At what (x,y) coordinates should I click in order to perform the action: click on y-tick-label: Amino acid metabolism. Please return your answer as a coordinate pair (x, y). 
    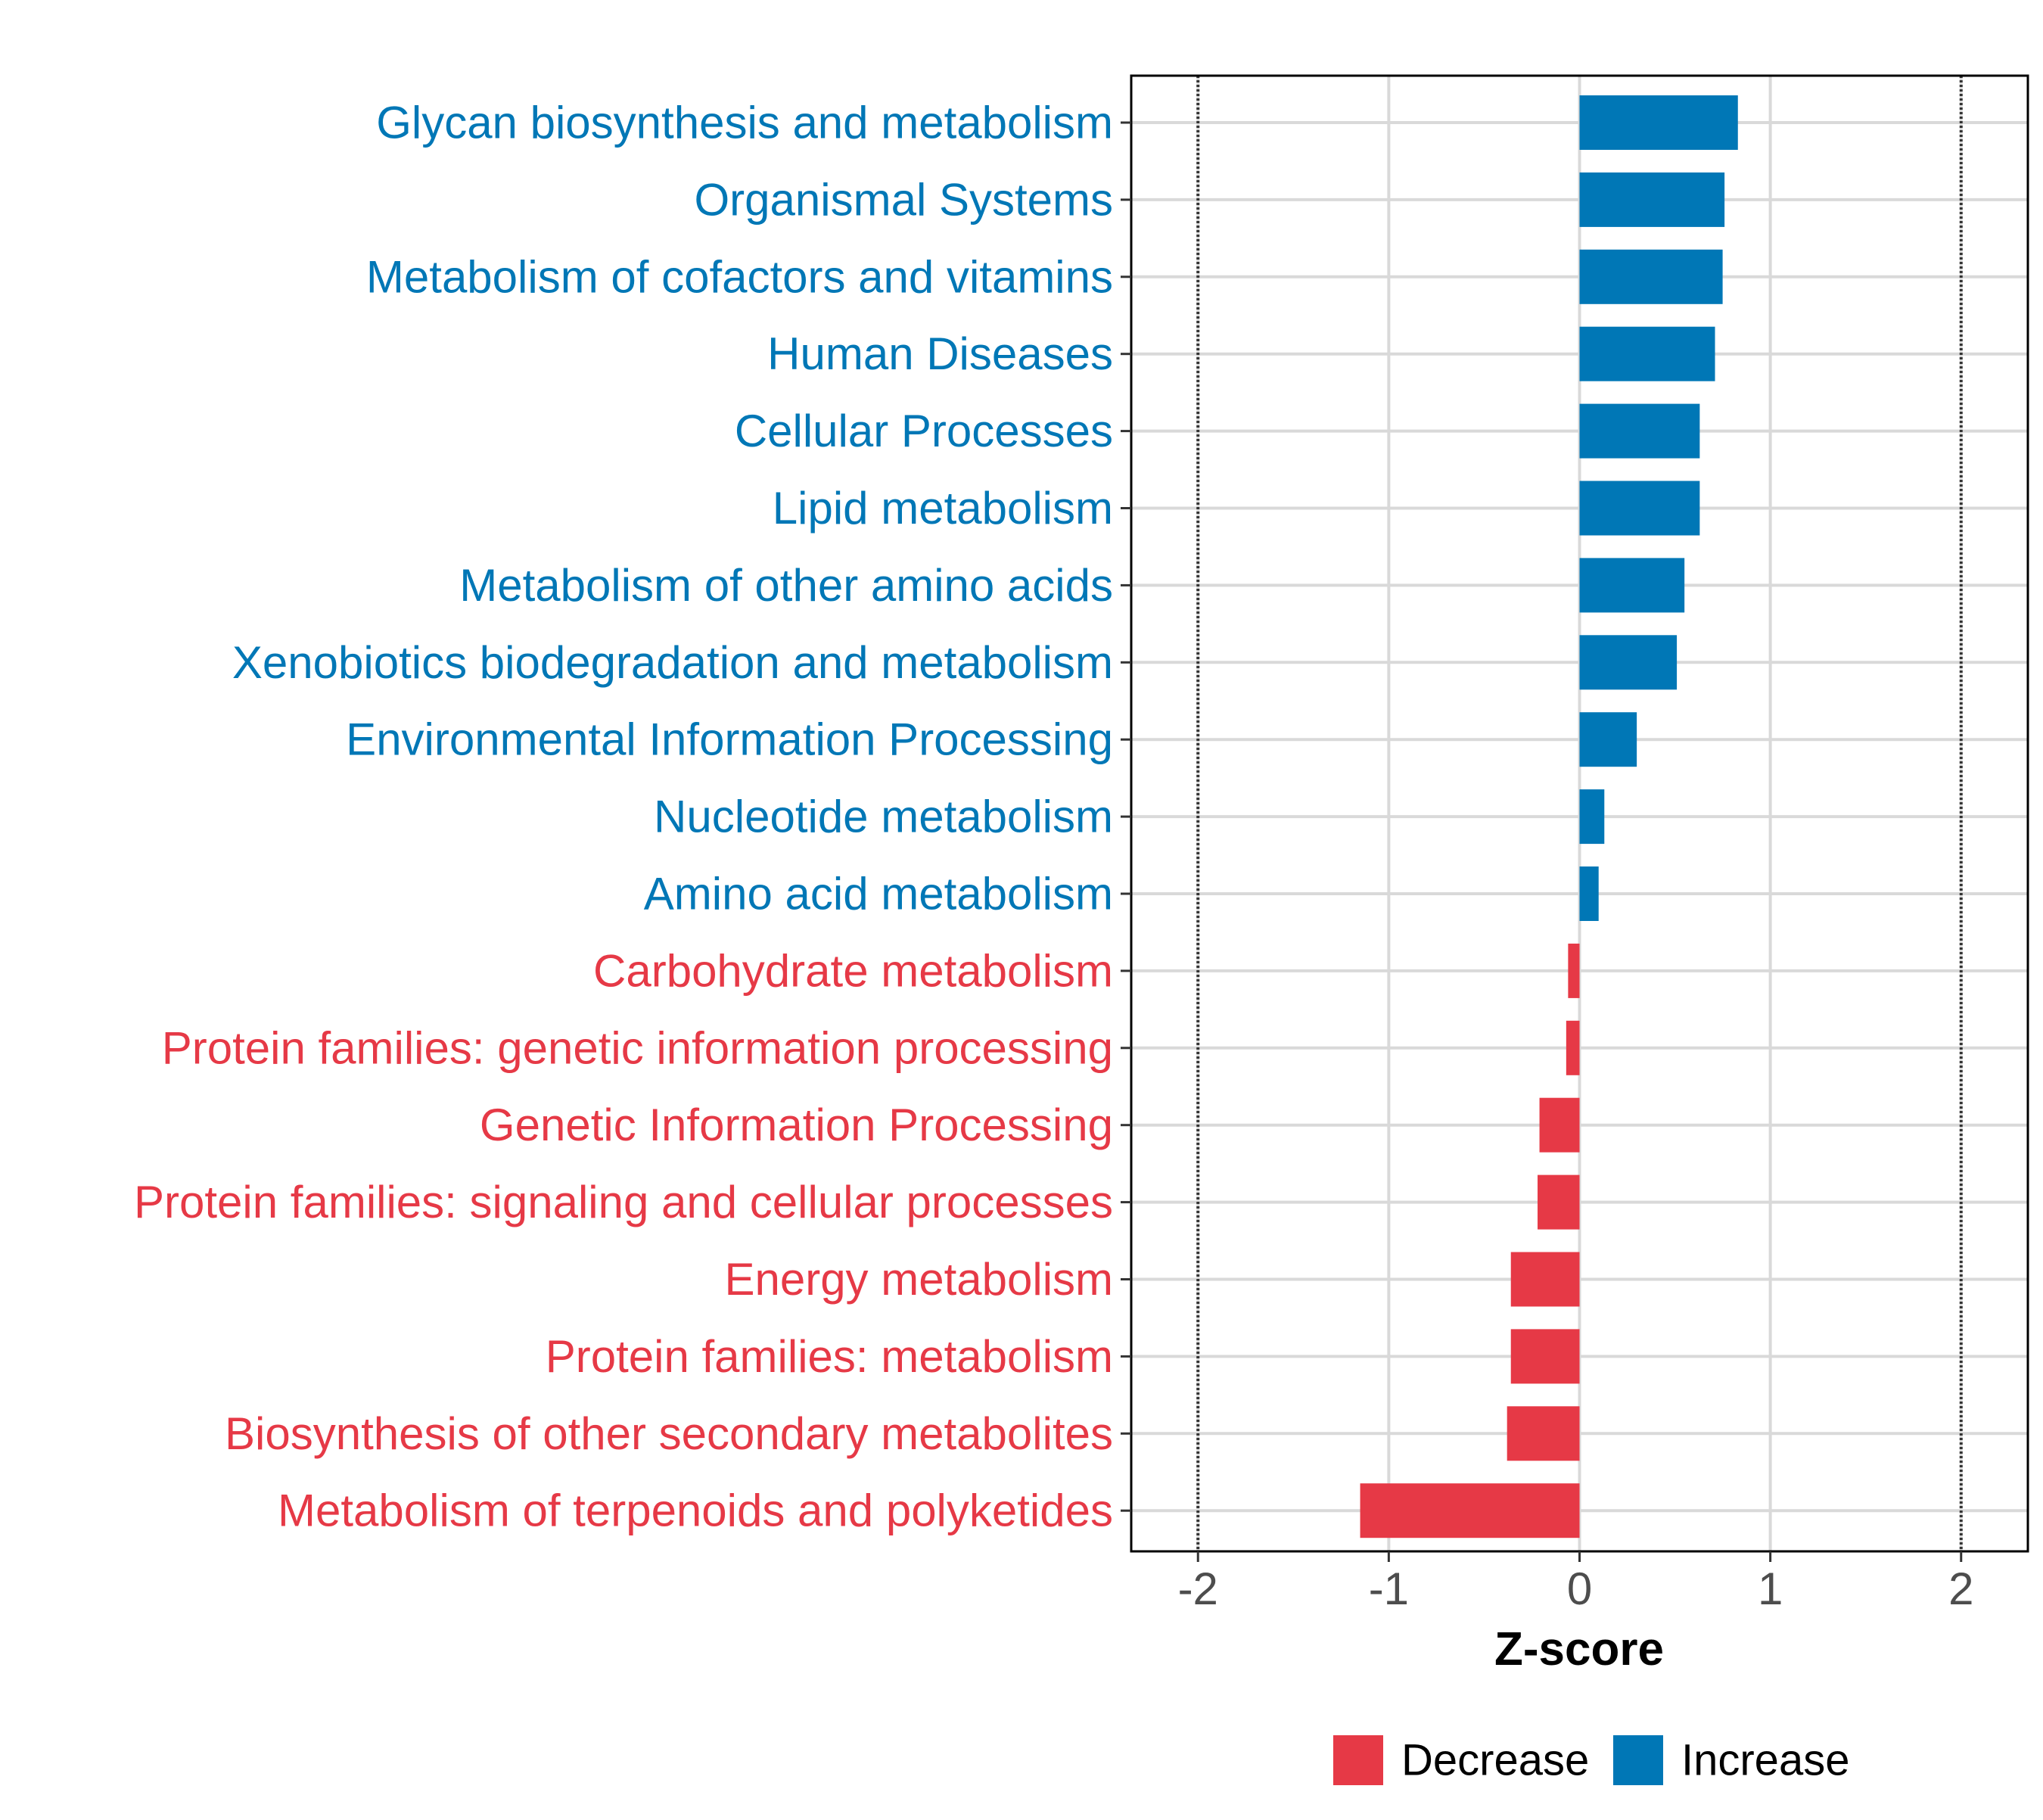
    Looking at the image, I should click on (879, 894).